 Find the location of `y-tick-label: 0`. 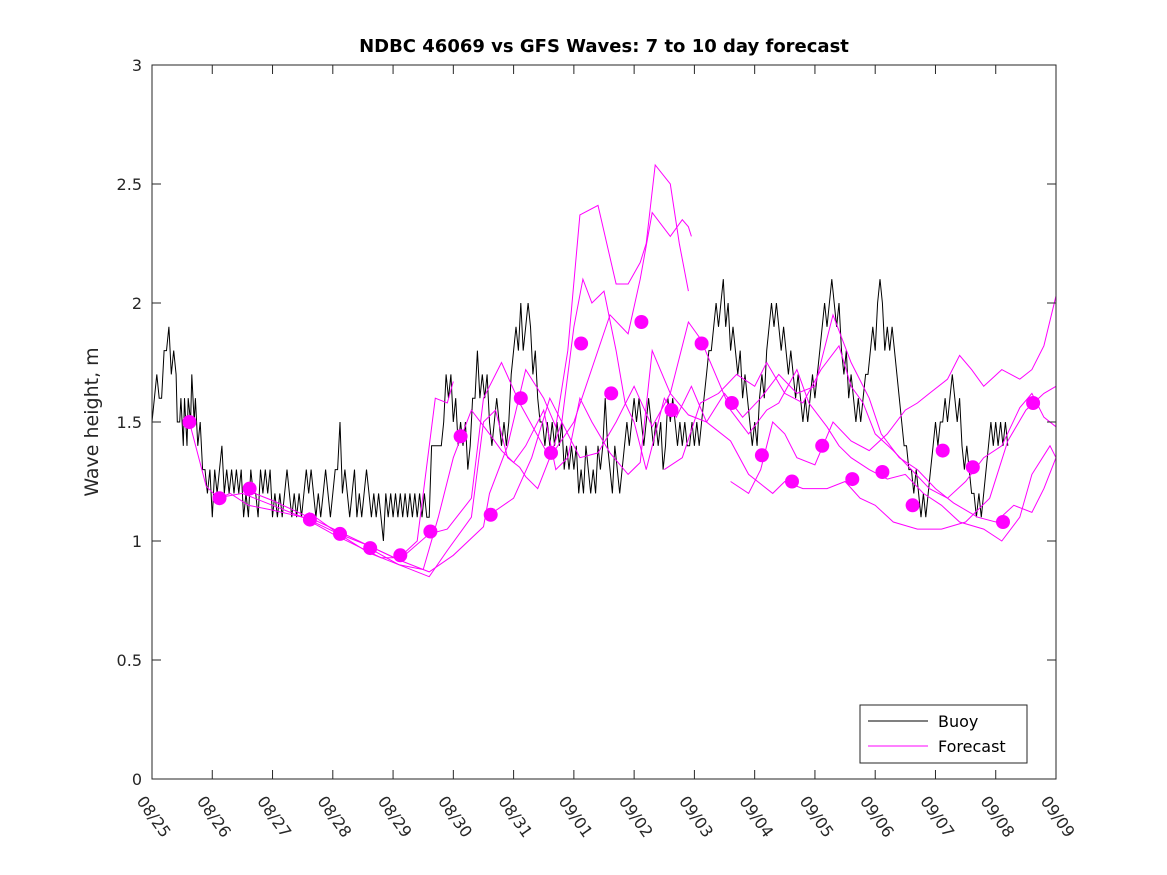

y-tick-label: 0 is located at coordinates (137, 779).